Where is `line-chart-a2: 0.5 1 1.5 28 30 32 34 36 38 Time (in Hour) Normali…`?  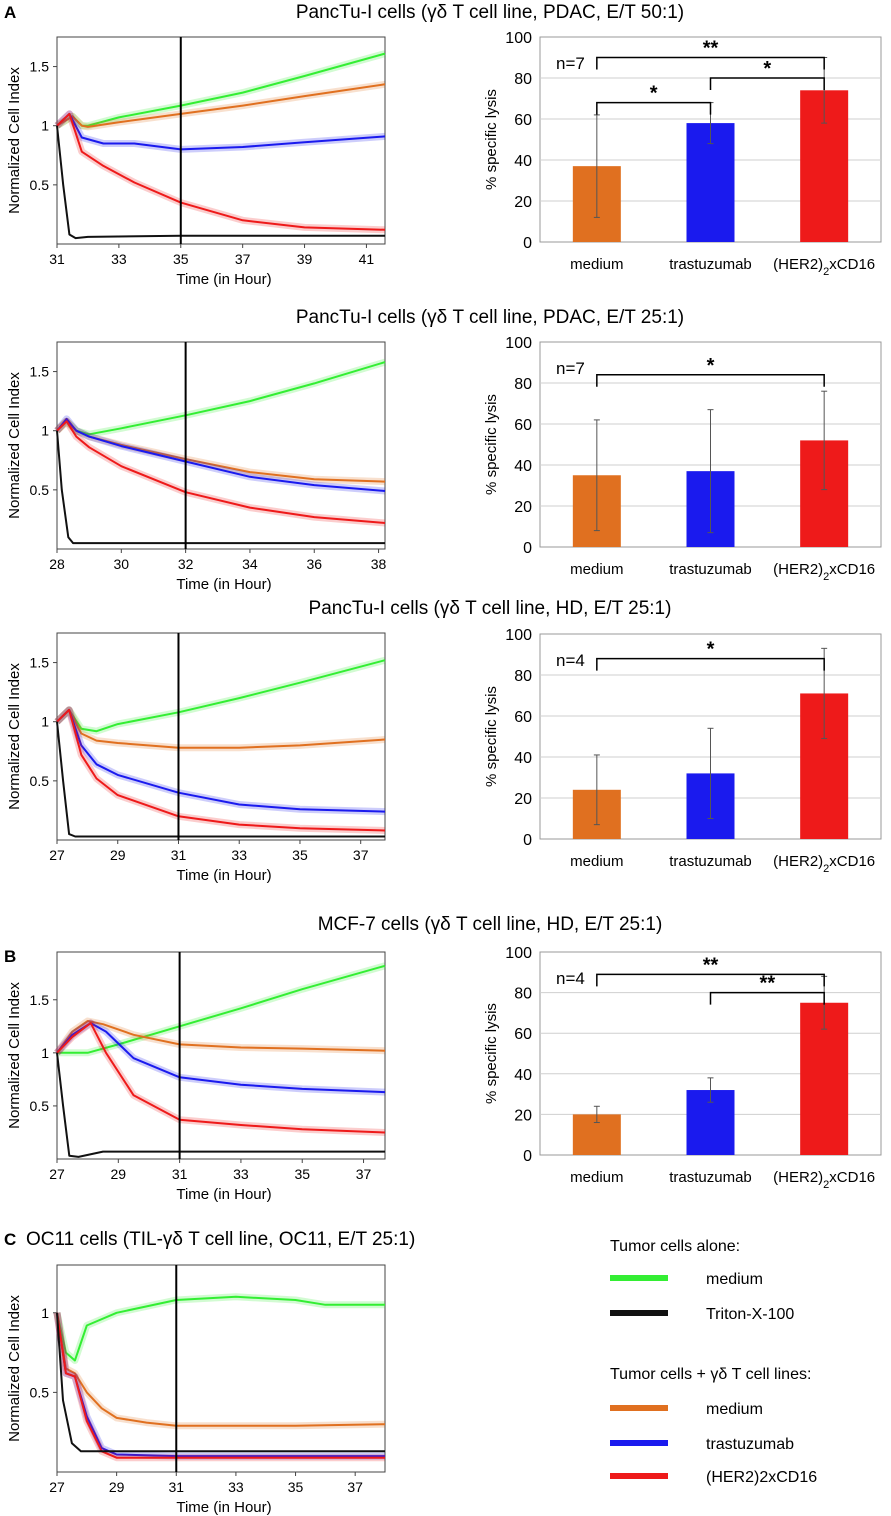
line-chart-a2: 0.5 1 1.5 28 30 32 34 36 38 Time (in Hour) Normali… is located at coordinates (196, 467).